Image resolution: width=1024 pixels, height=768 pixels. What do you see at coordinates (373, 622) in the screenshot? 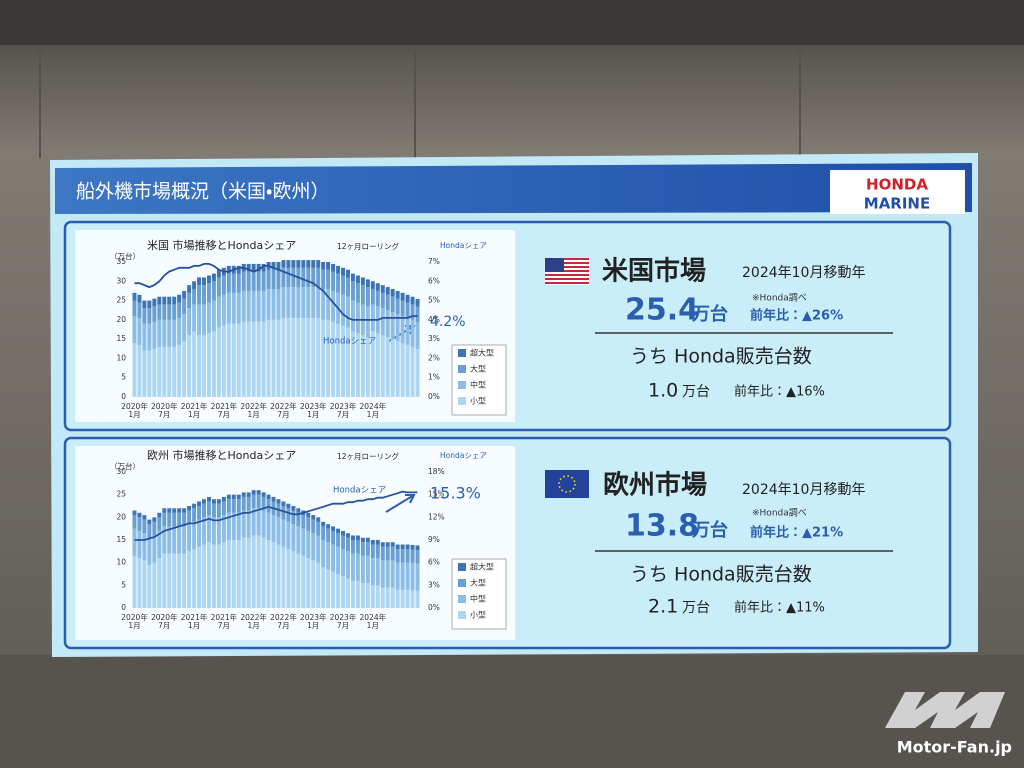
I see `x-tick-label: 2024年1月` at bounding box center [373, 622].